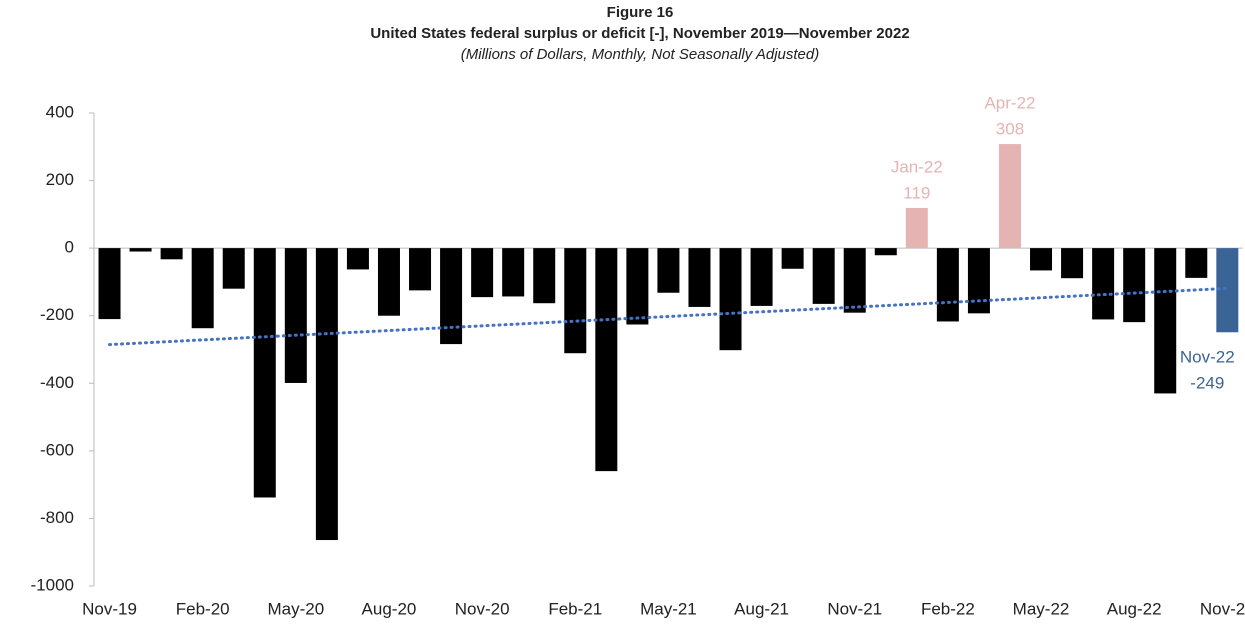 The image size is (1245, 624). What do you see at coordinates (60, 179) in the screenshot?
I see `y-tick-label: 200` at bounding box center [60, 179].